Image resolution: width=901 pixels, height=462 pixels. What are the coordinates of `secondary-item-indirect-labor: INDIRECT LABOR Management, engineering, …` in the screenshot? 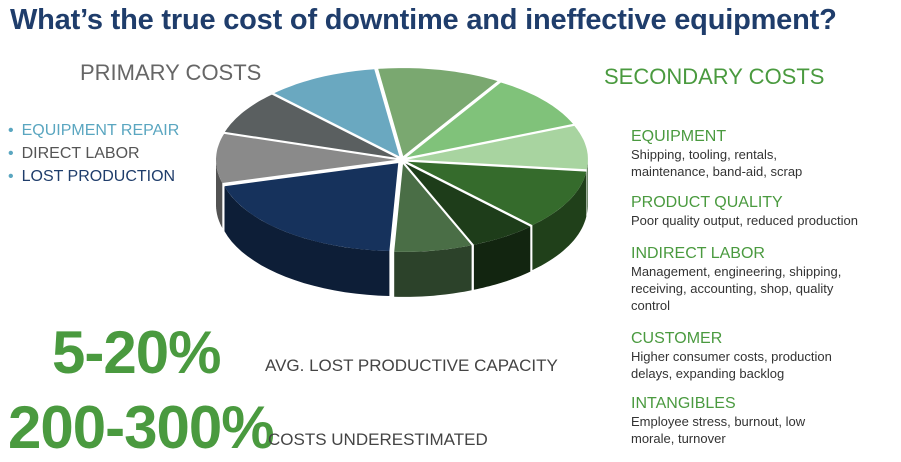 It's located at (743, 279).